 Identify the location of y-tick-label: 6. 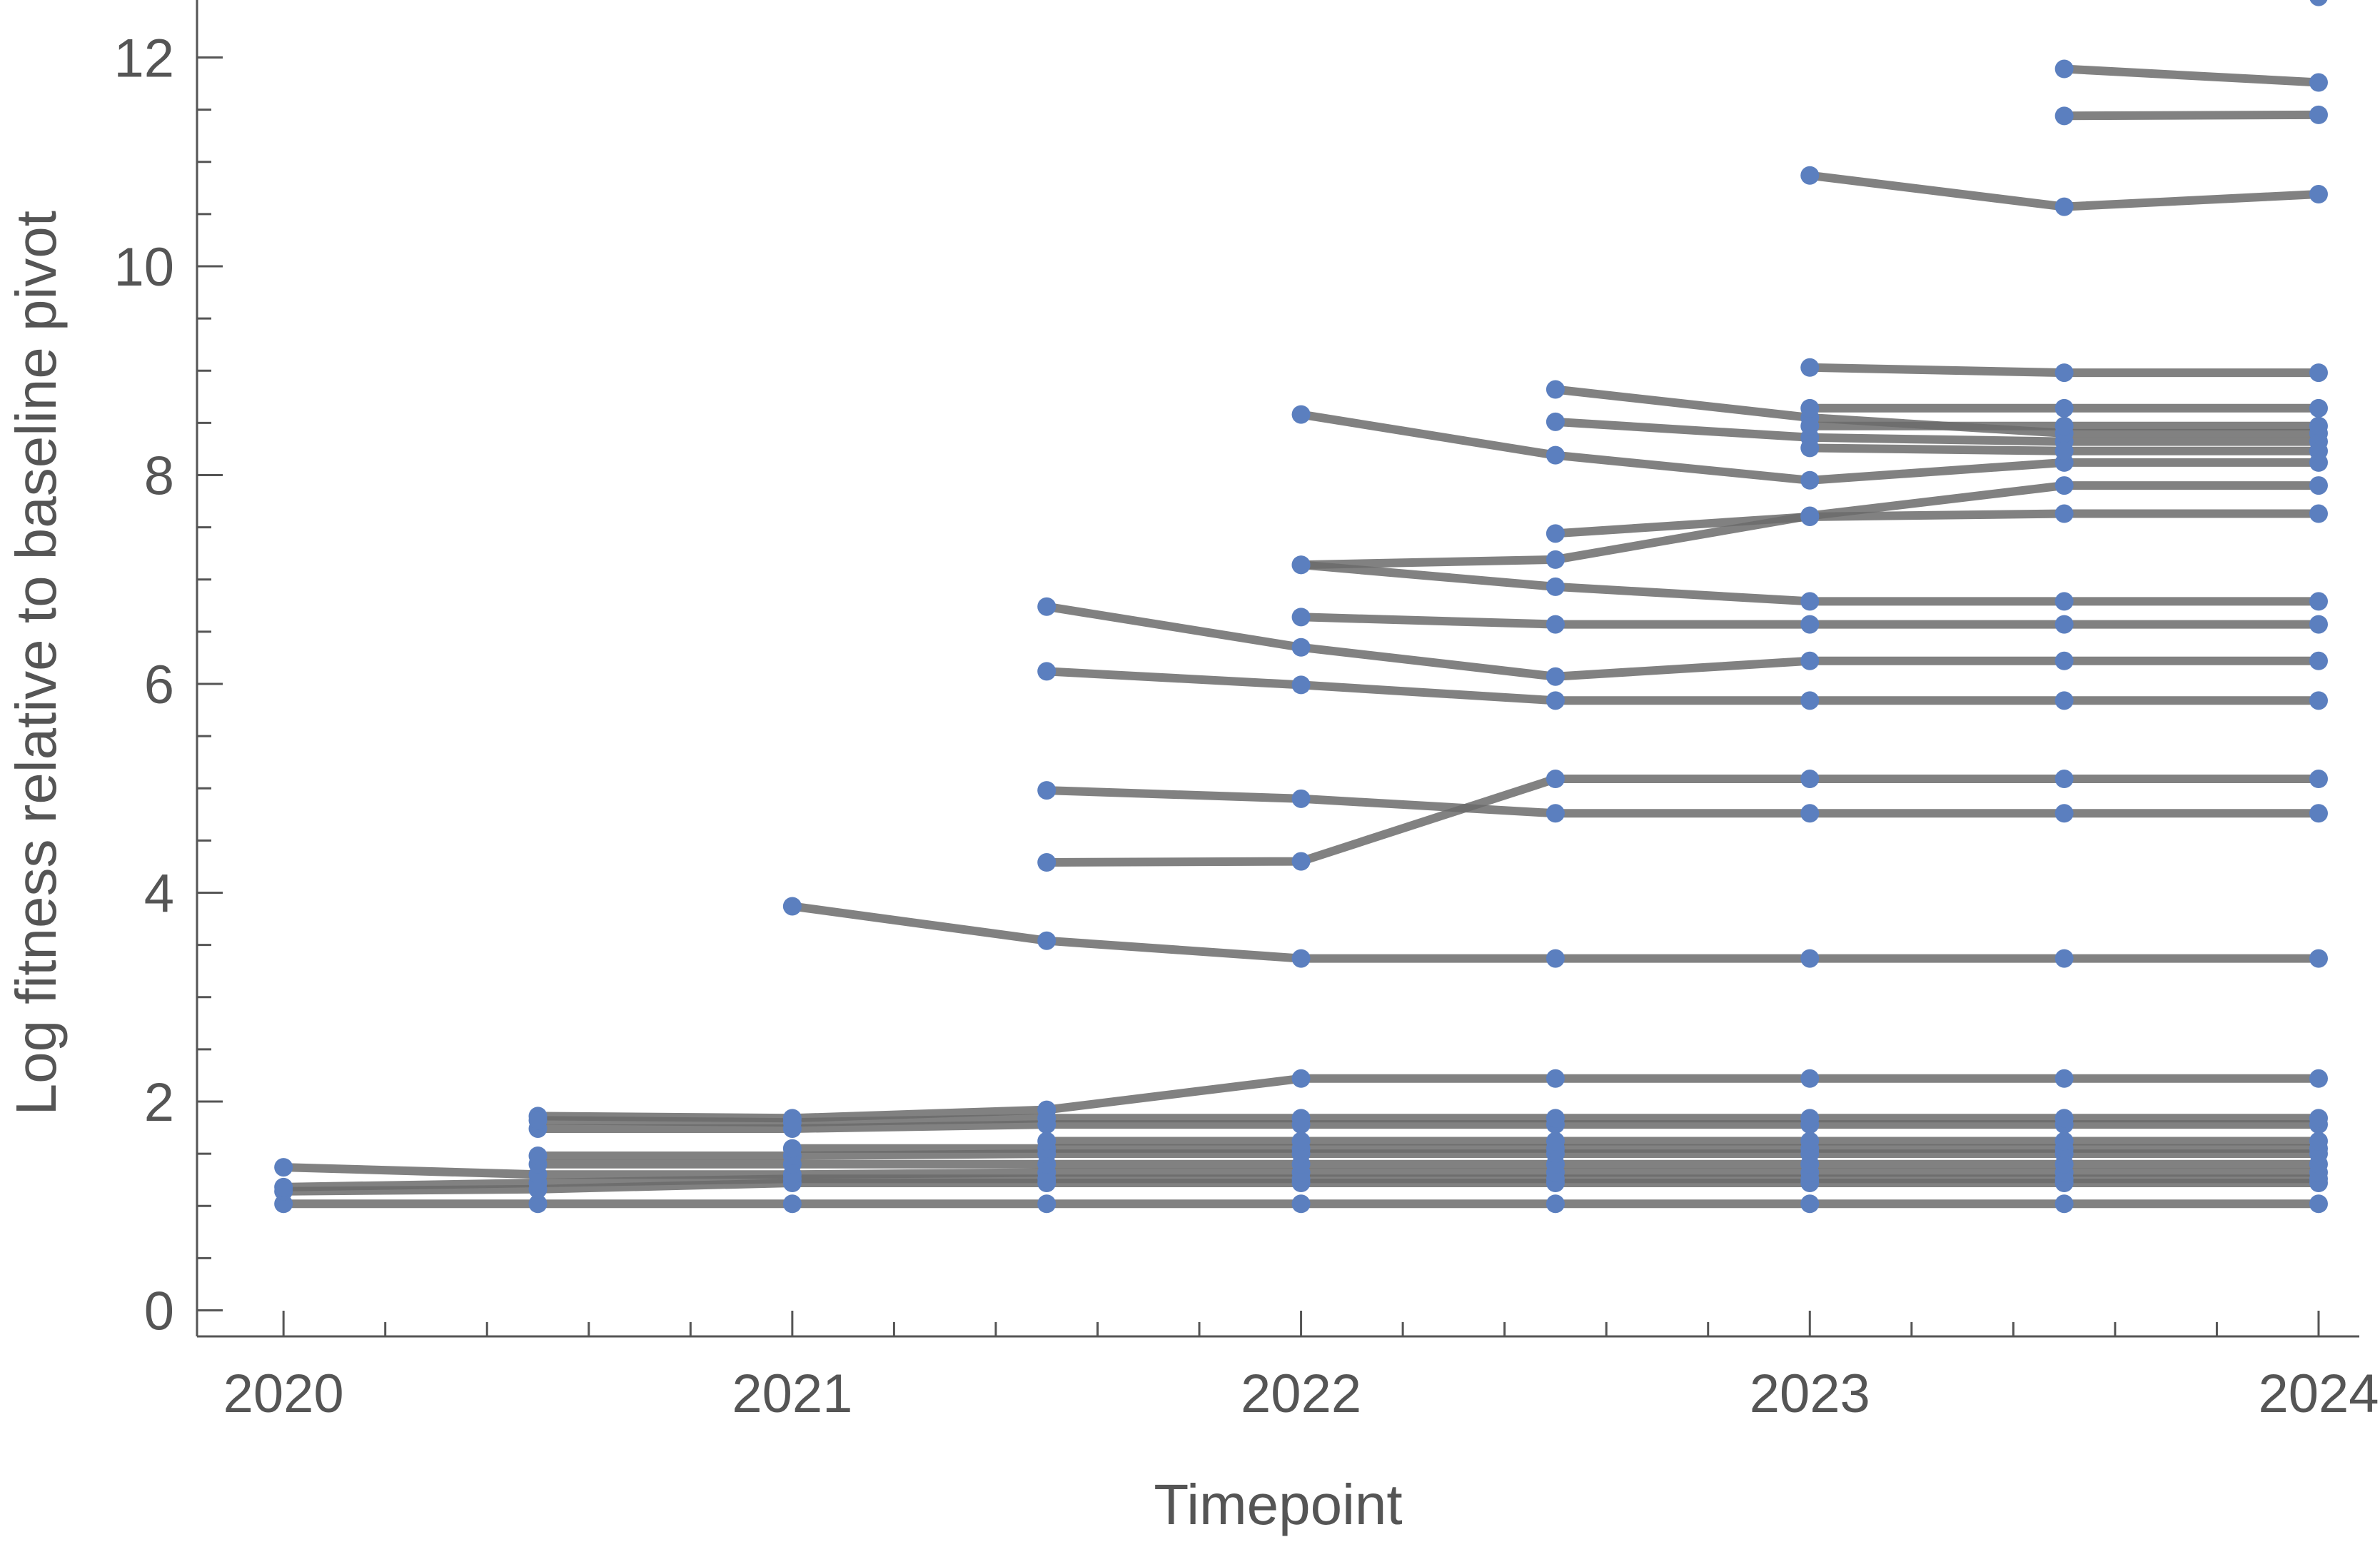
(159, 685).